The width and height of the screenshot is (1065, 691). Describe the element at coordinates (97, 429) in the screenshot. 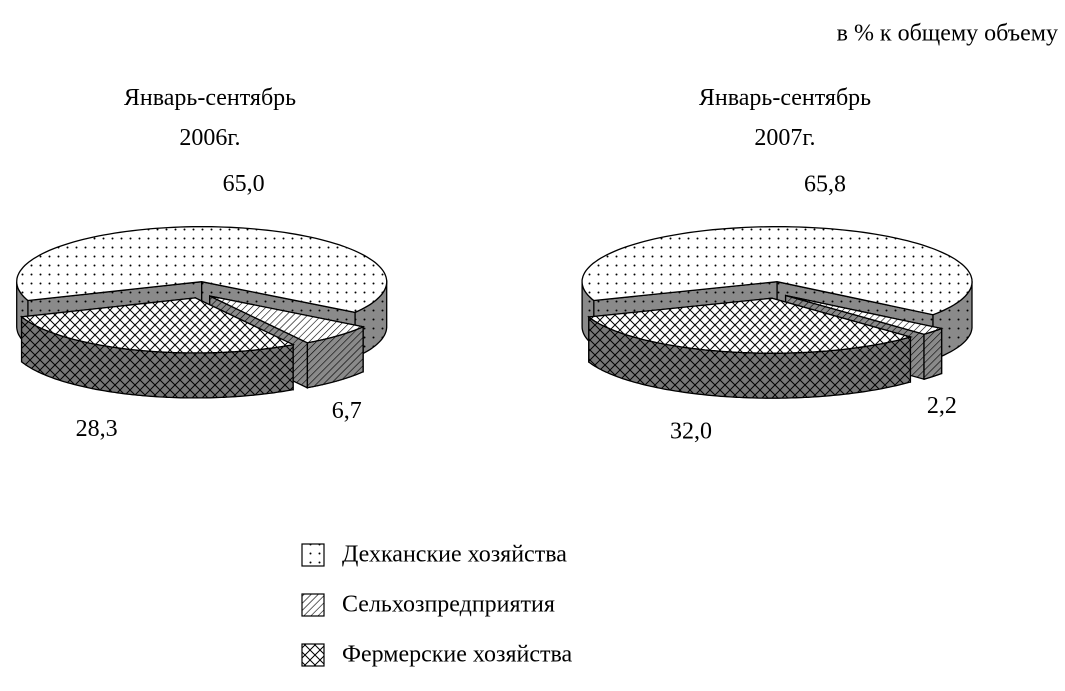

I see `value-label: 28,3` at that location.